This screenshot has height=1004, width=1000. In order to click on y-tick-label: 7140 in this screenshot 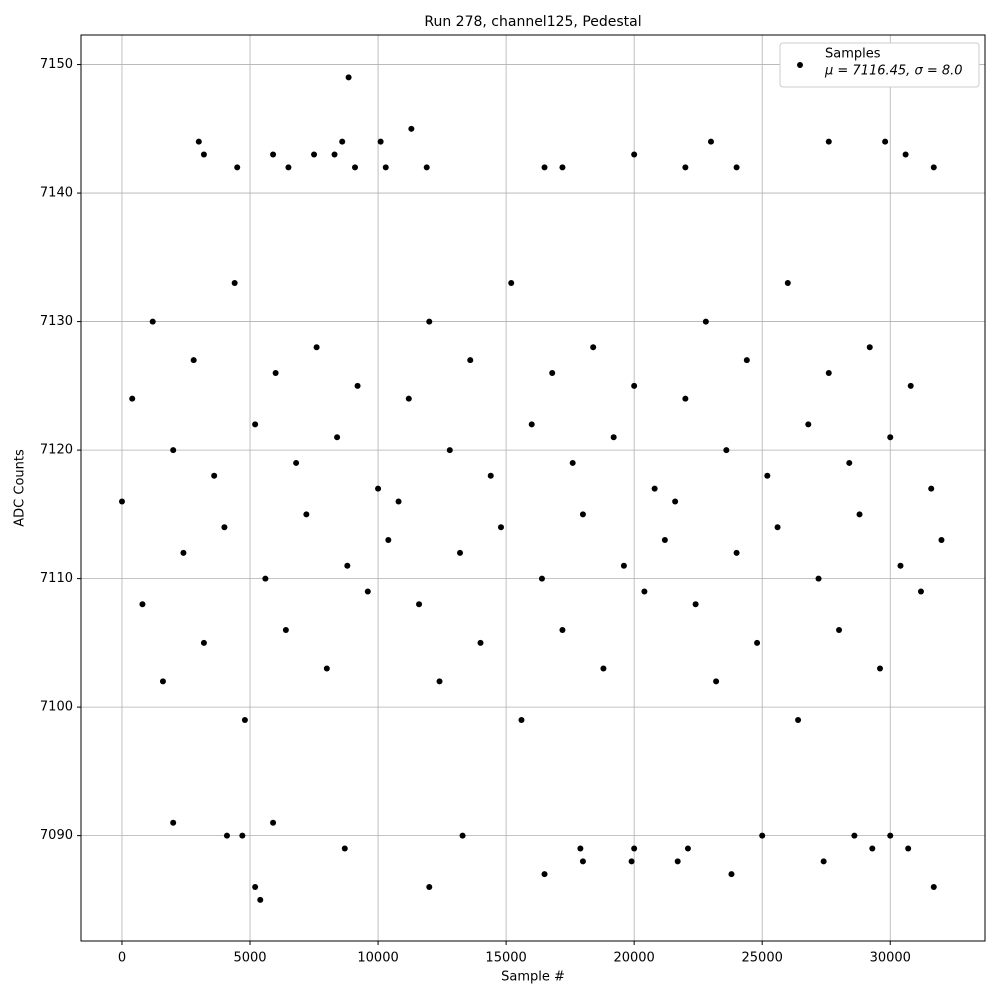, I will do `click(56, 193)`.